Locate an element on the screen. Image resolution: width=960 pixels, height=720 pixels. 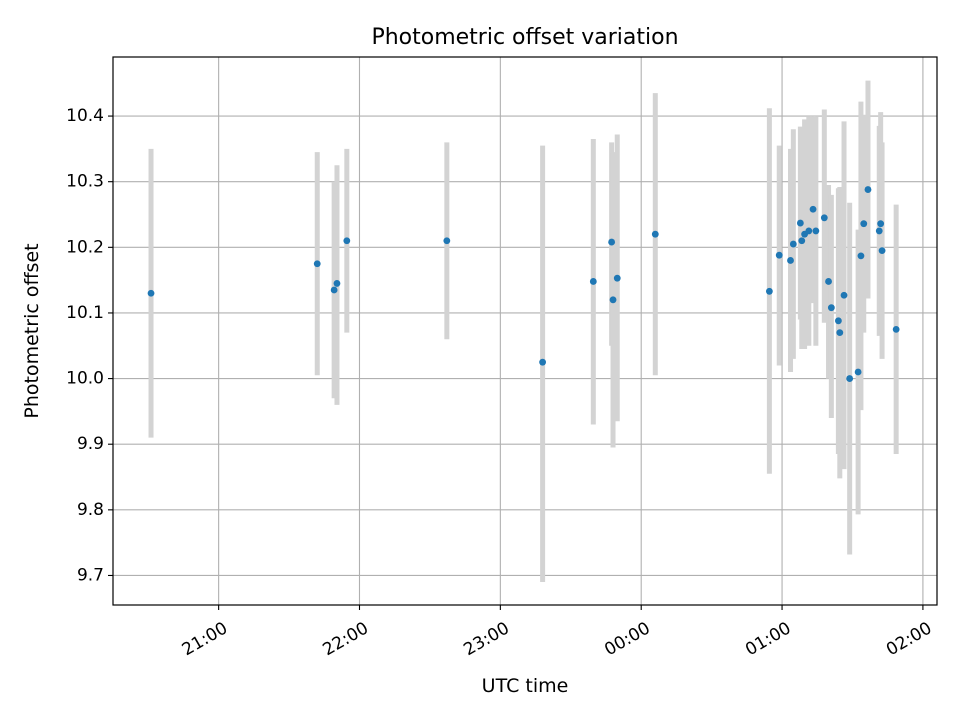
y-axis-label: Photometric offset is located at coordinates (32, 330).